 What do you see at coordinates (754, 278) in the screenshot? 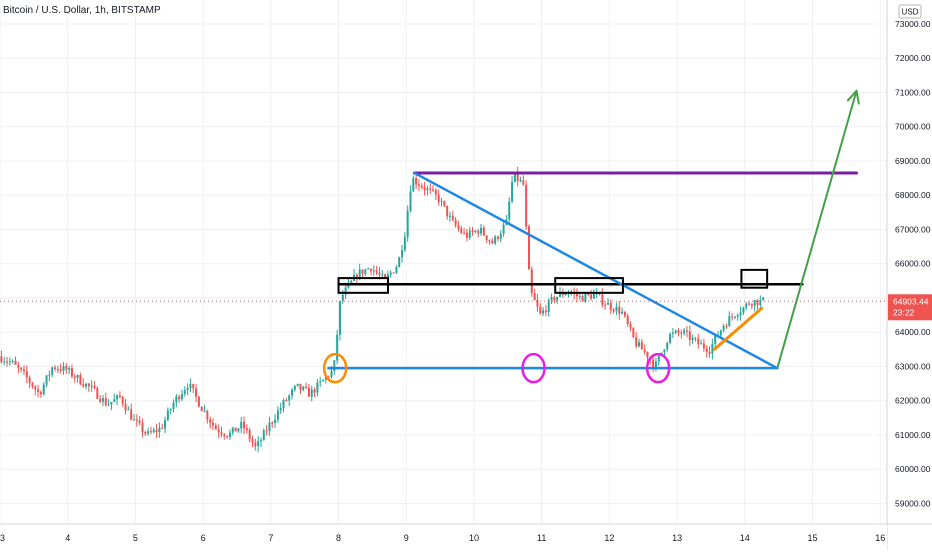
I see `level-box` at bounding box center [754, 278].